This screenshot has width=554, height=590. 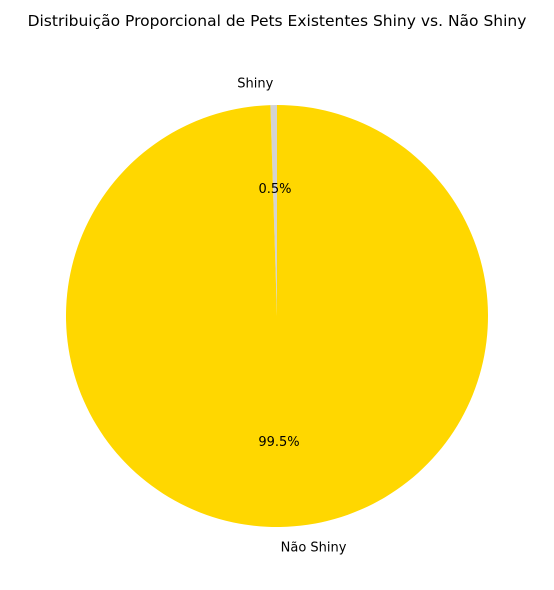 What do you see at coordinates (255, 83) in the screenshot?
I see `slice-label-0: Shiny` at bounding box center [255, 83].